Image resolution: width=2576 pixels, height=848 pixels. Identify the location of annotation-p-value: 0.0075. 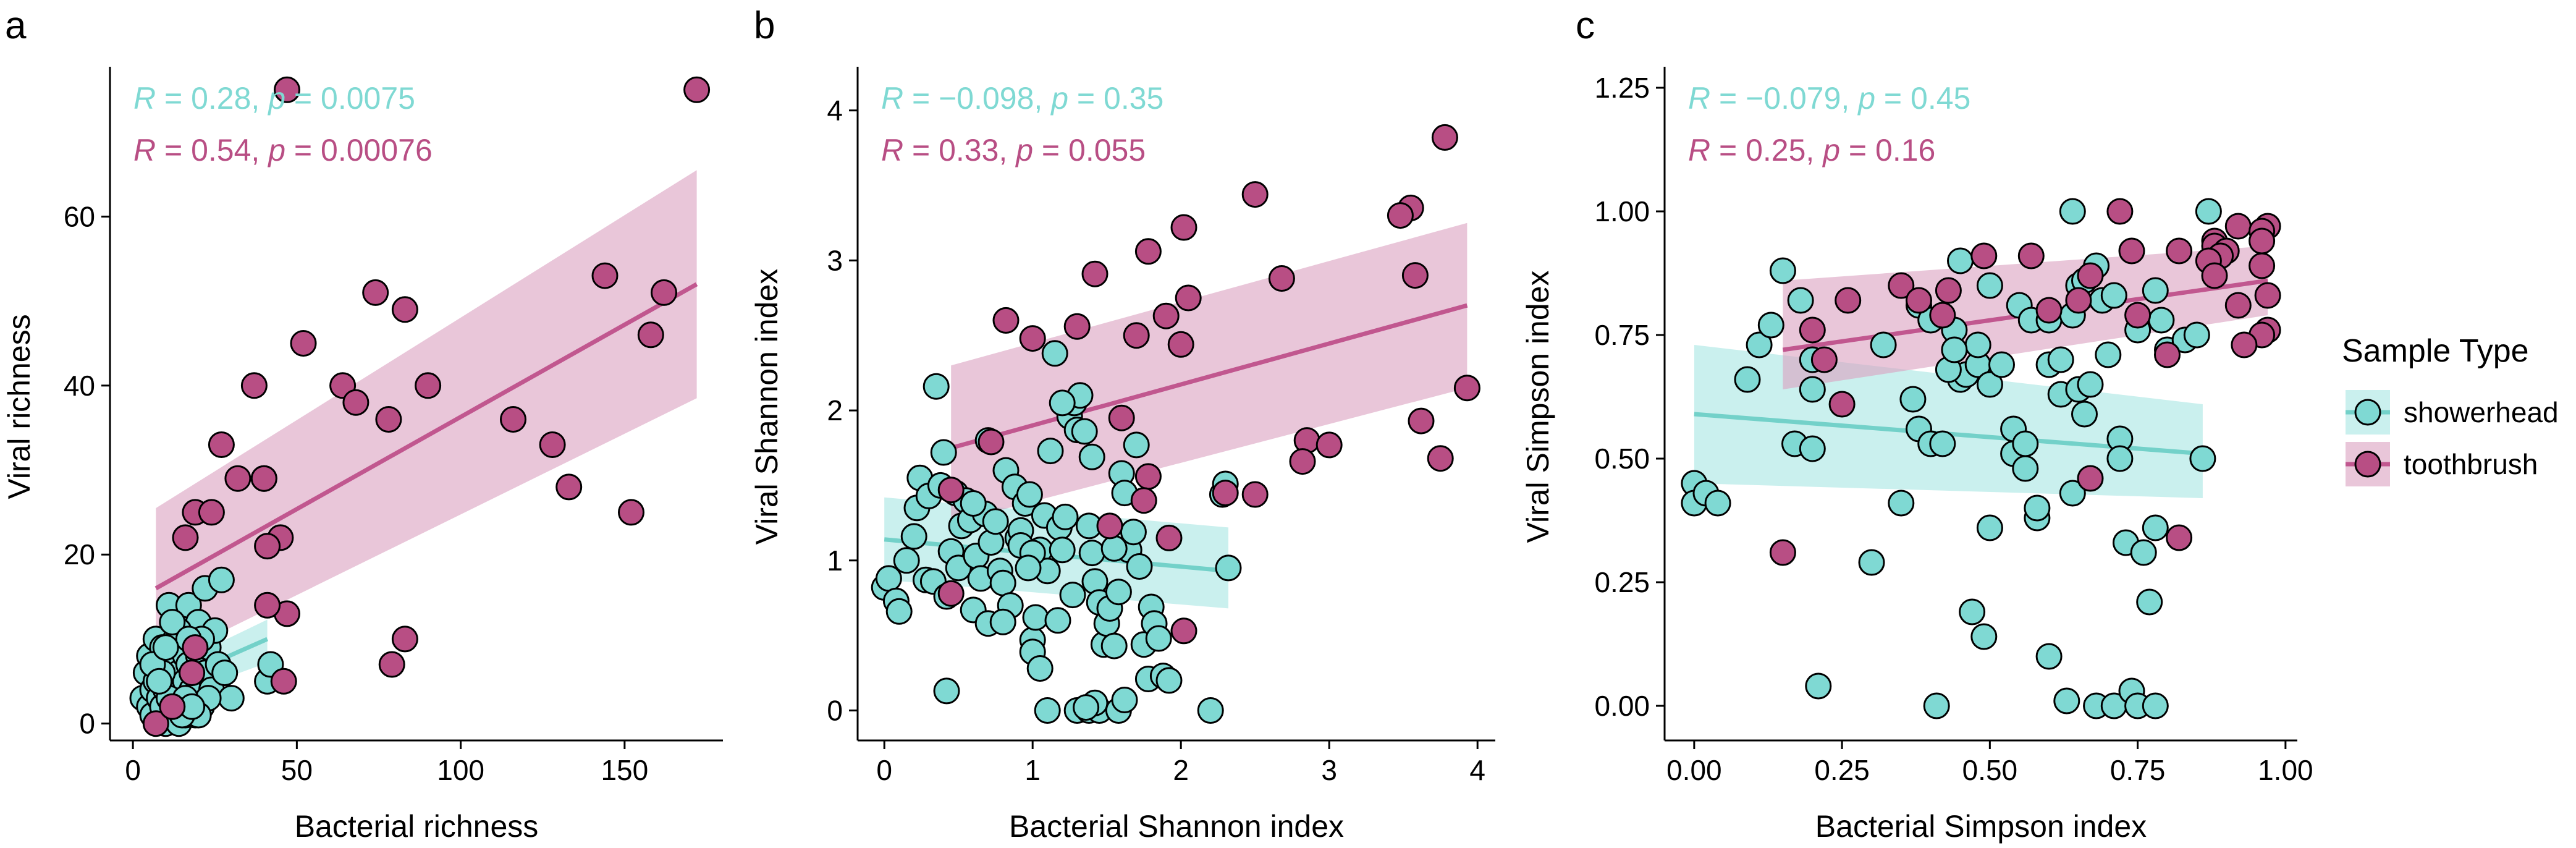
(368, 98).